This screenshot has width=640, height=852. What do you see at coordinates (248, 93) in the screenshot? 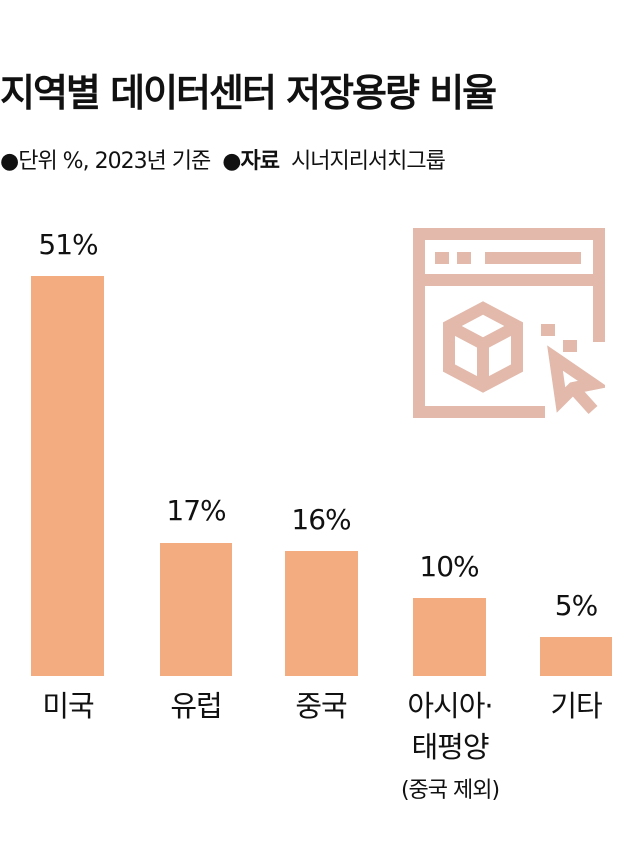
I see `chart-title: 지역별 데이터센터 저장용량 비율` at bounding box center [248, 93].